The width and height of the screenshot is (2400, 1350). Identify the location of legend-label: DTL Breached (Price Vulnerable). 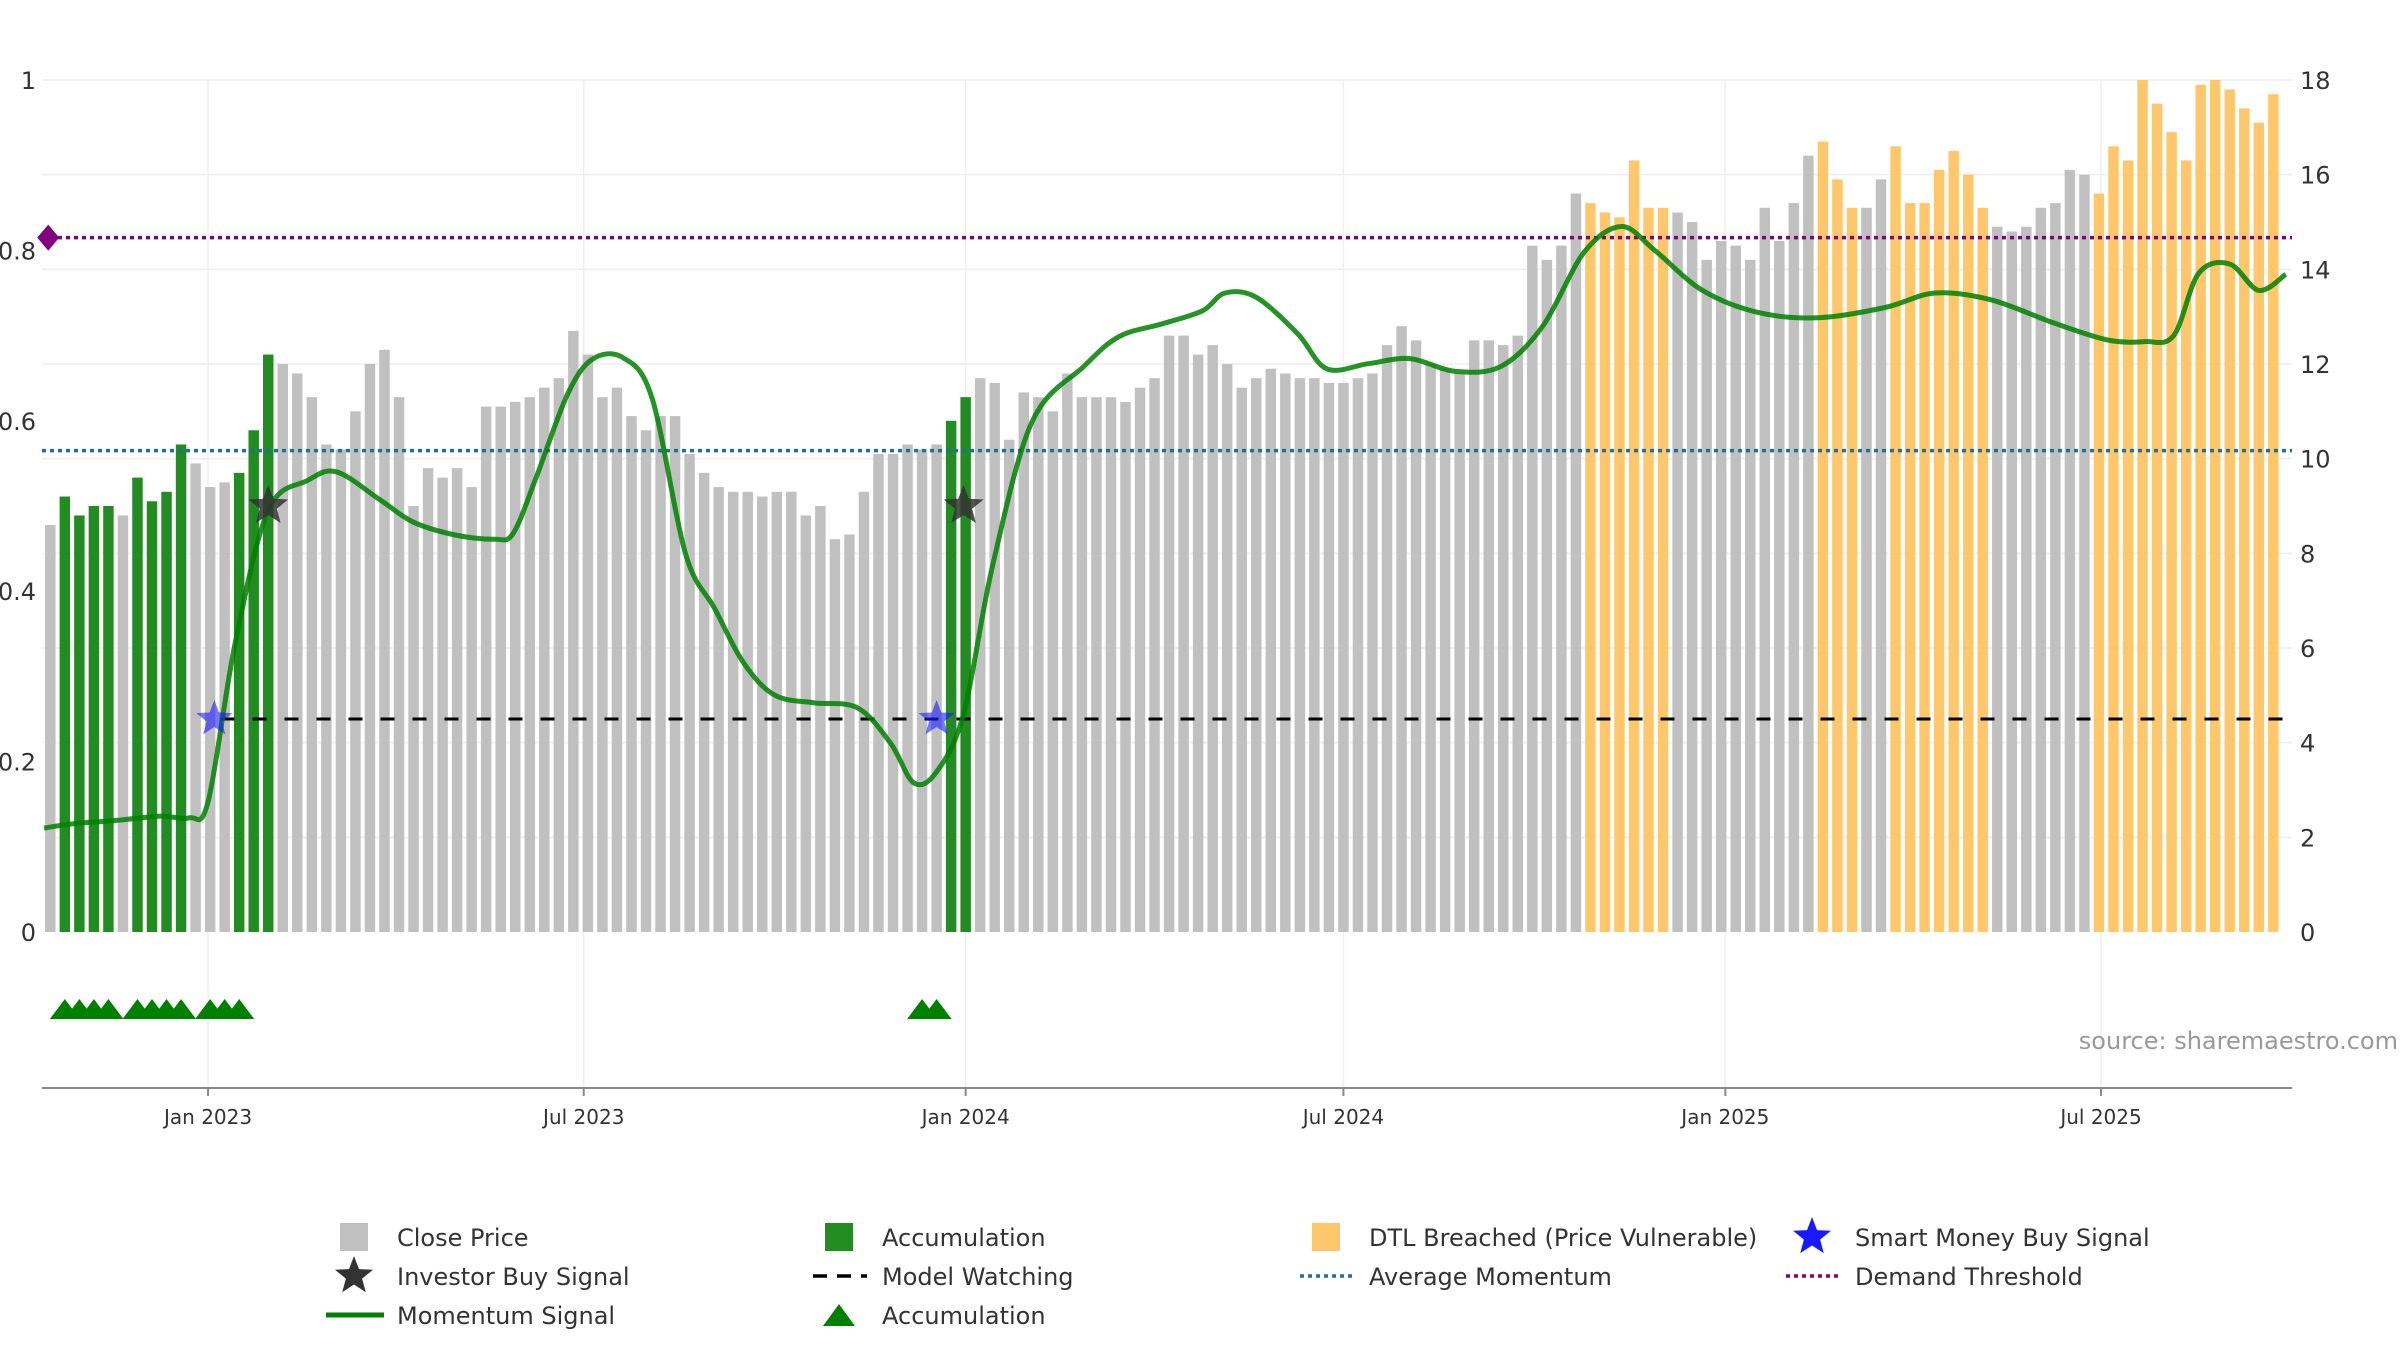
(1563, 1238).